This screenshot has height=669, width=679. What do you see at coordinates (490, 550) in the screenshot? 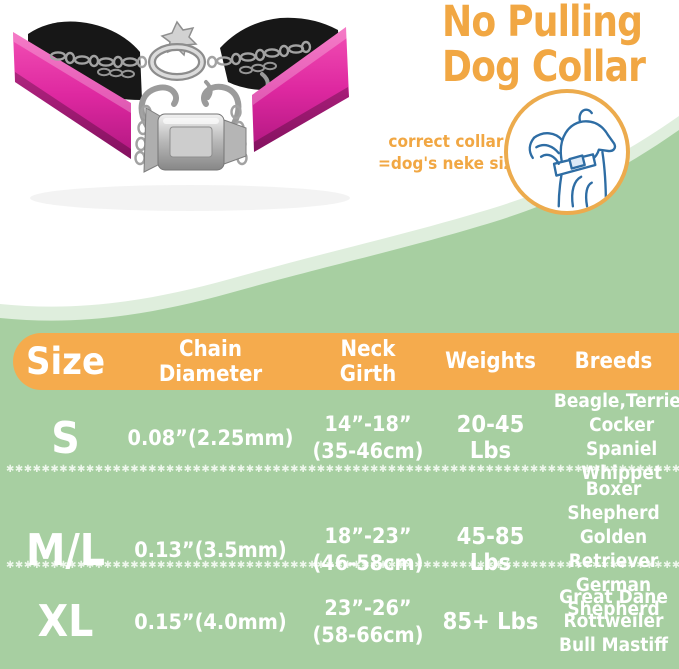
I see `weights-value: 45-85 Lbs` at bounding box center [490, 550].